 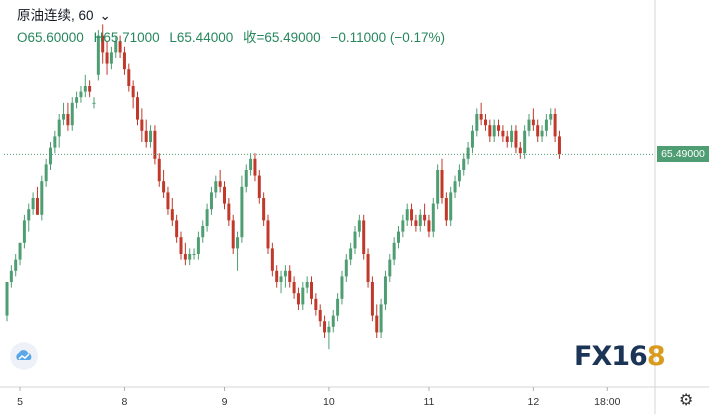 I want to click on x-tick-label: 18:00, so click(x=607, y=402).